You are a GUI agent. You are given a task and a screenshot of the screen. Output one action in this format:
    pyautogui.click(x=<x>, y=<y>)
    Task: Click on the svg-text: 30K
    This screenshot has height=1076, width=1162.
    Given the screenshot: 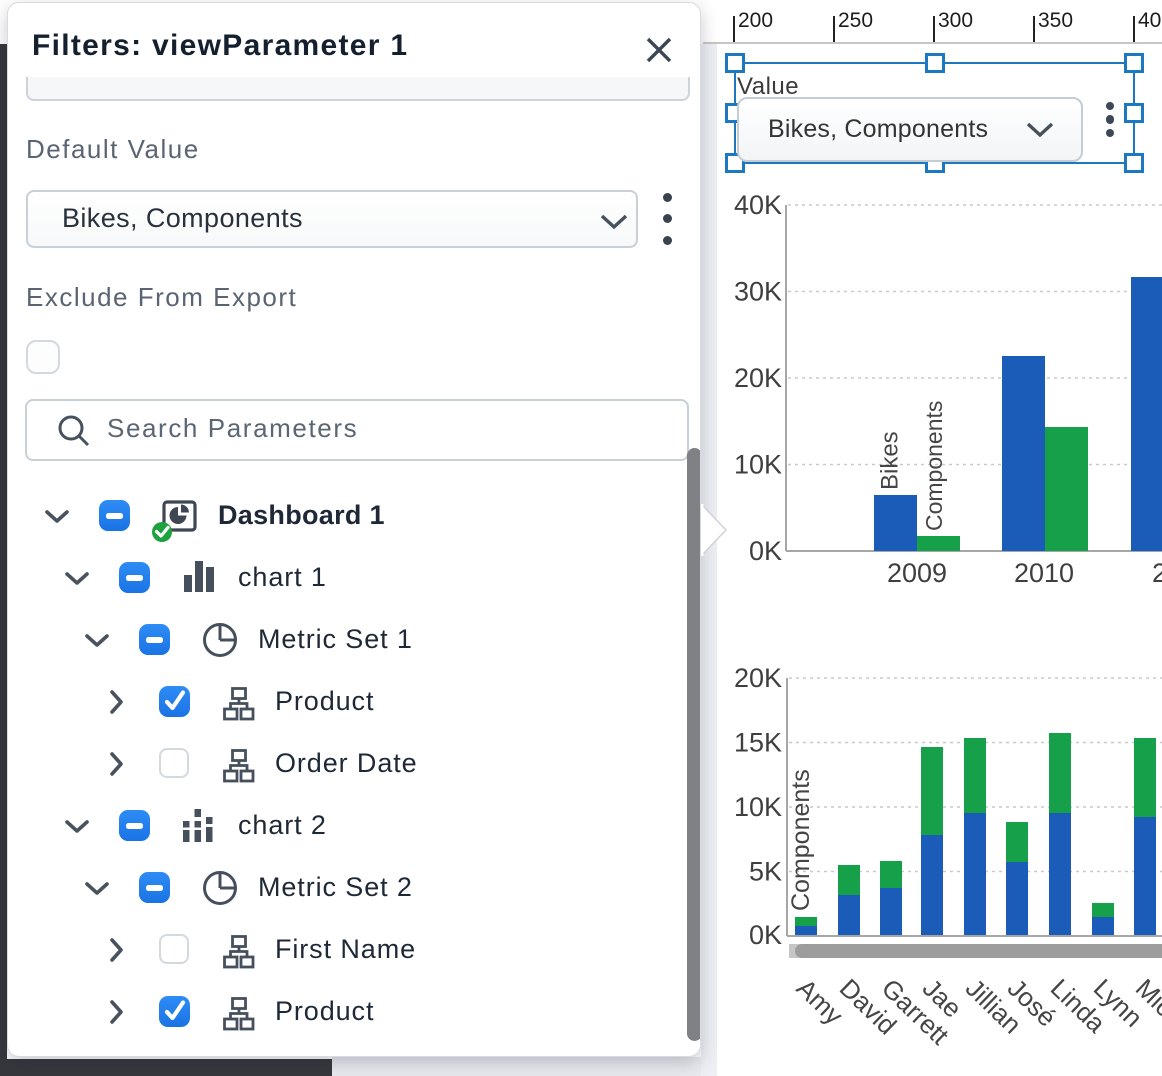 What is the action you would take?
    pyautogui.click(x=758, y=292)
    